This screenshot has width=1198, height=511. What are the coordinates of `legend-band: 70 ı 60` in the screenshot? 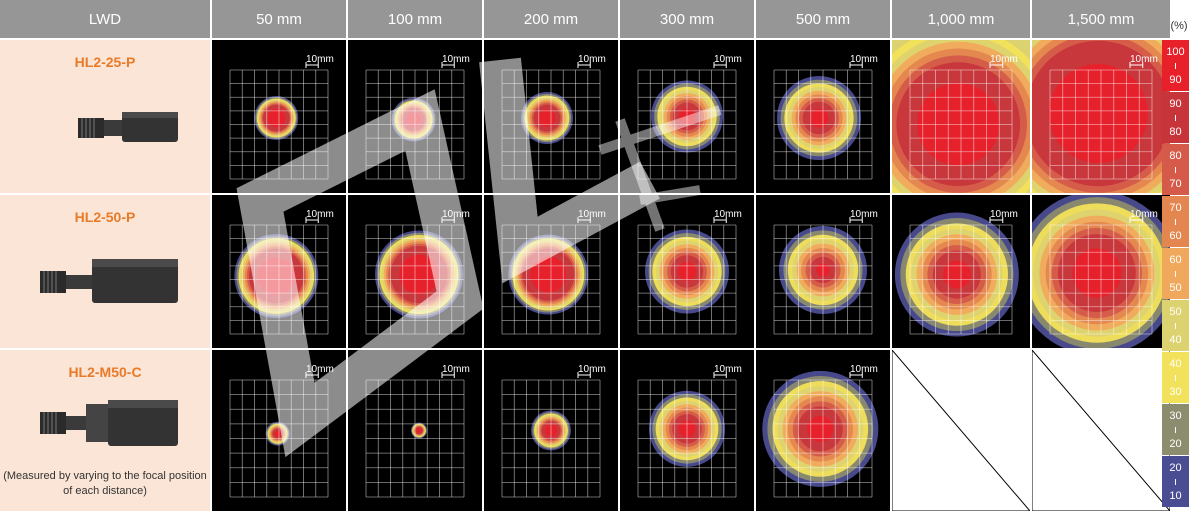 It's located at (1175, 221).